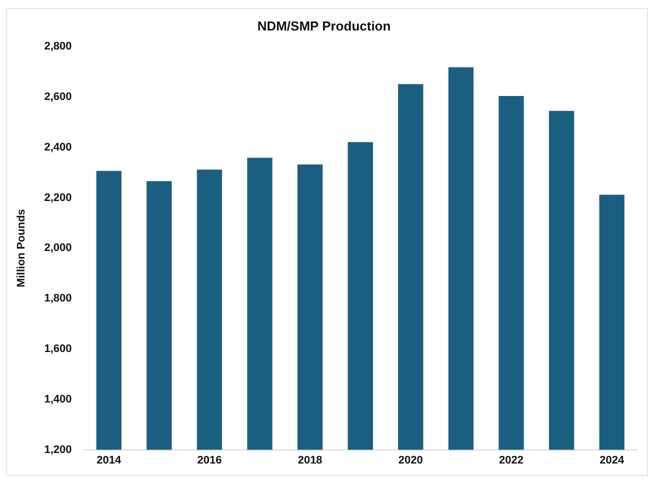 The width and height of the screenshot is (654, 480). I want to click on y-tick-label: 2,200, so click(58, 198).